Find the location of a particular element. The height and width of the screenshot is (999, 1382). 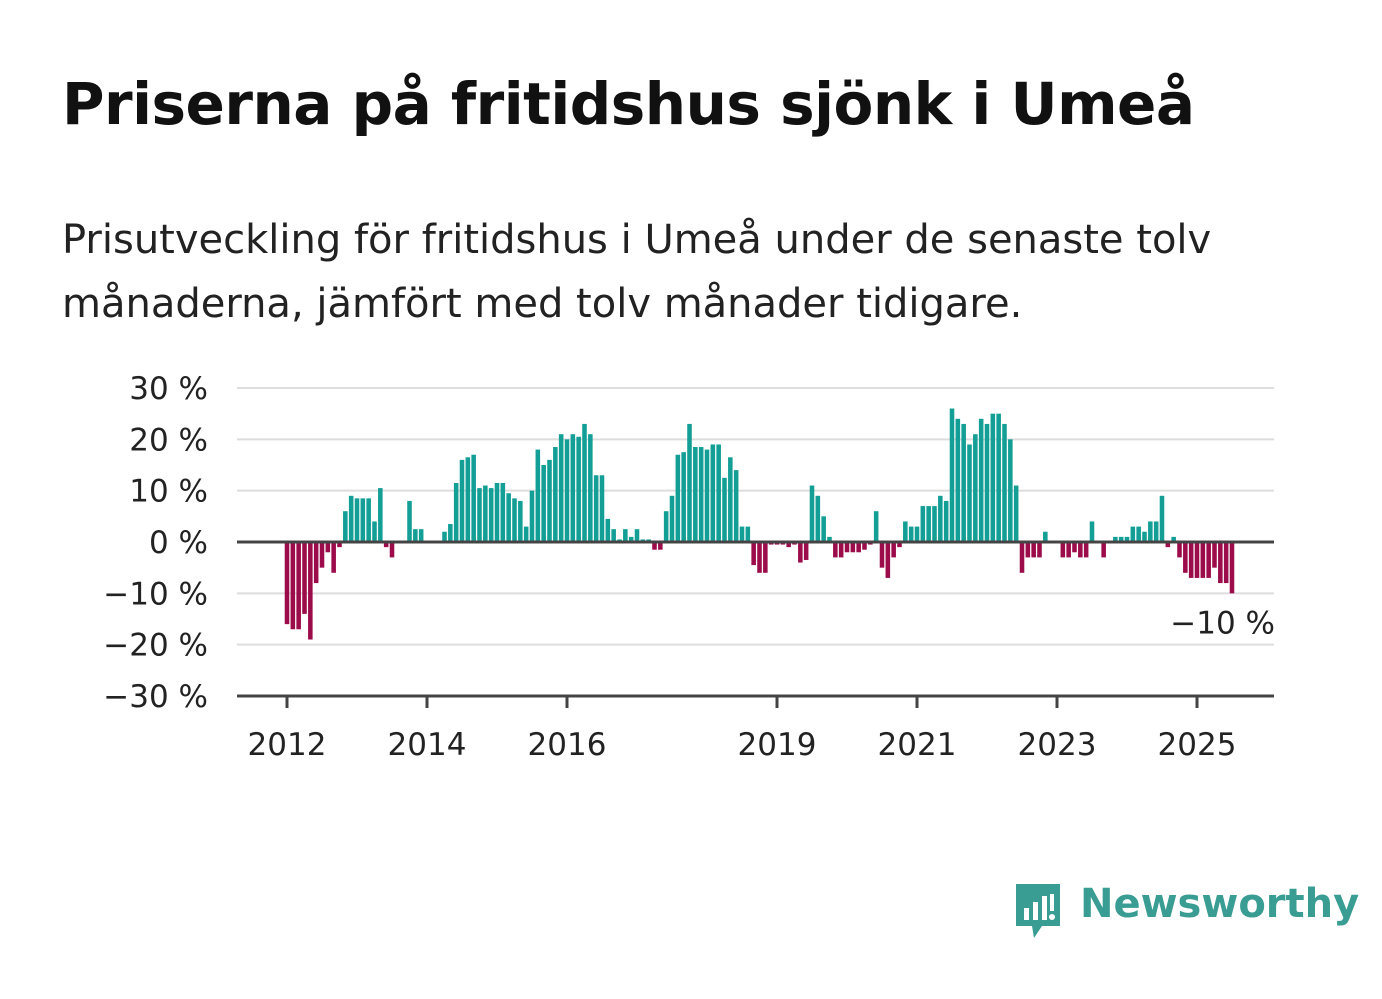

y-tick-label-6: 30 % is located at coordinates (168, 389).